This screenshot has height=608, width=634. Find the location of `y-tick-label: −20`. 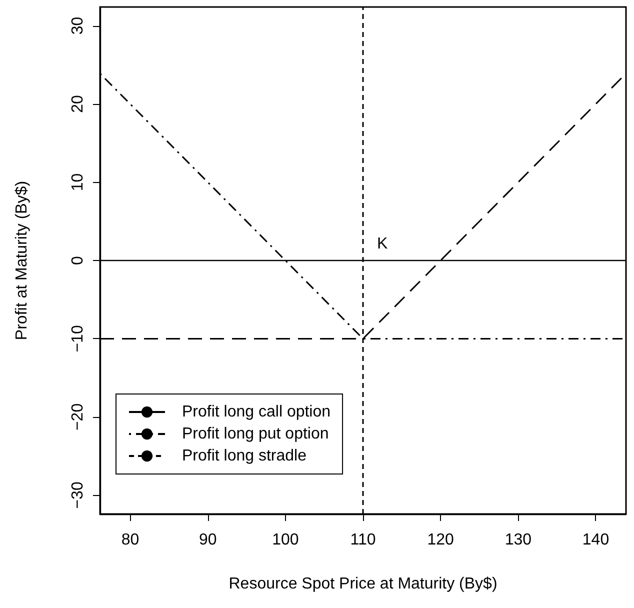

y-tick-label: −20 is located at coordinates (78, 417).